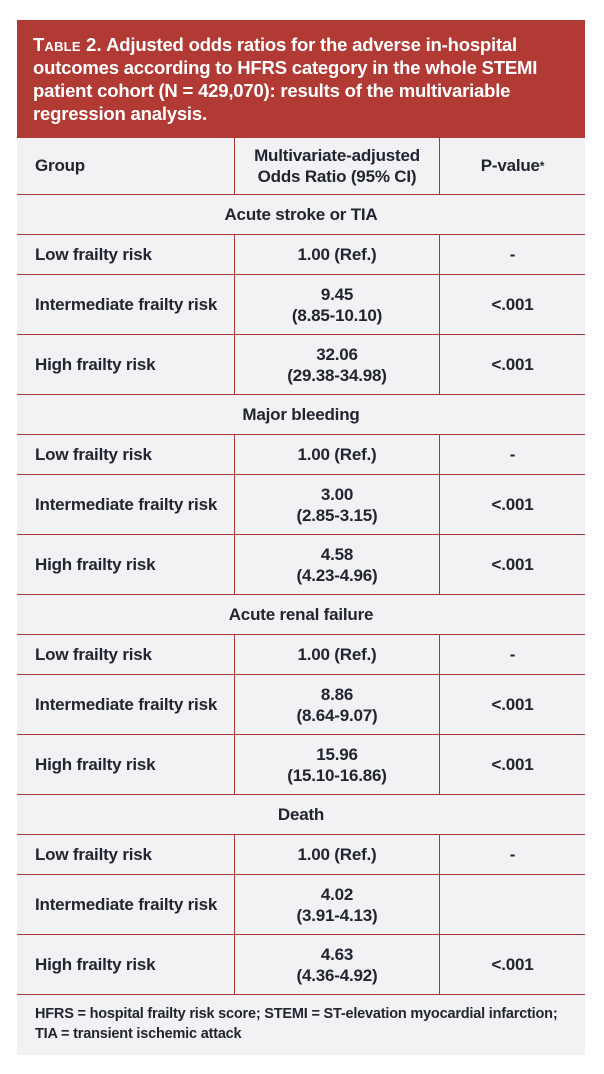  I want to click on odds-ratio-value: 4.02, so click(337, 894).